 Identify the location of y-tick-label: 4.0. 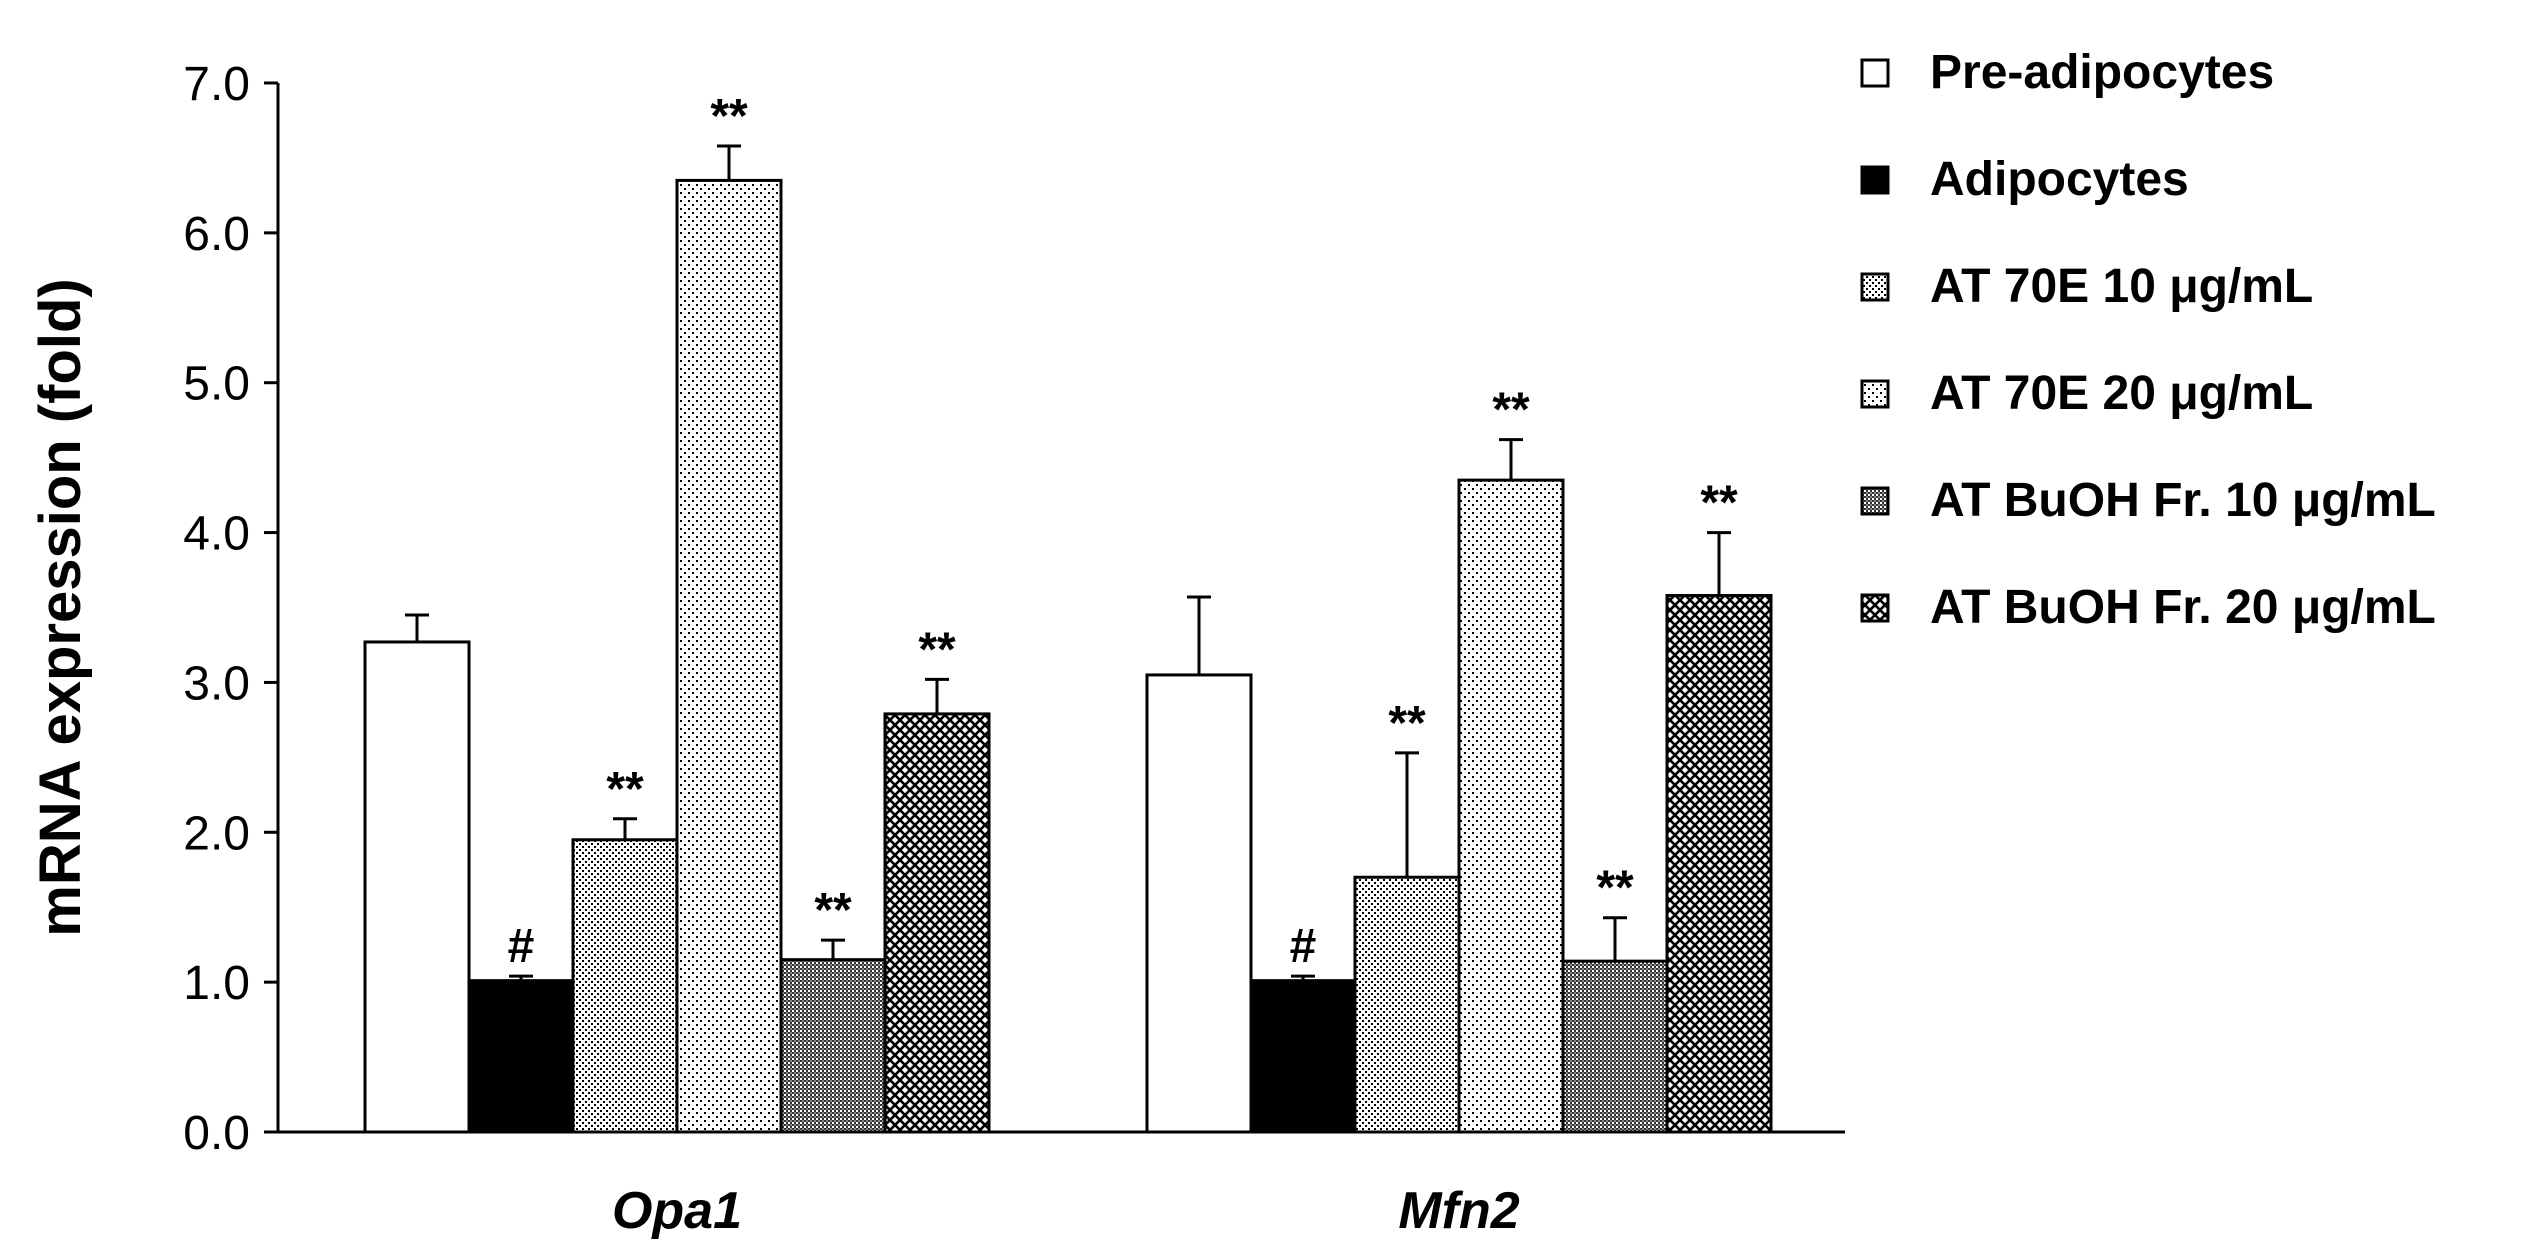
(216, 534).